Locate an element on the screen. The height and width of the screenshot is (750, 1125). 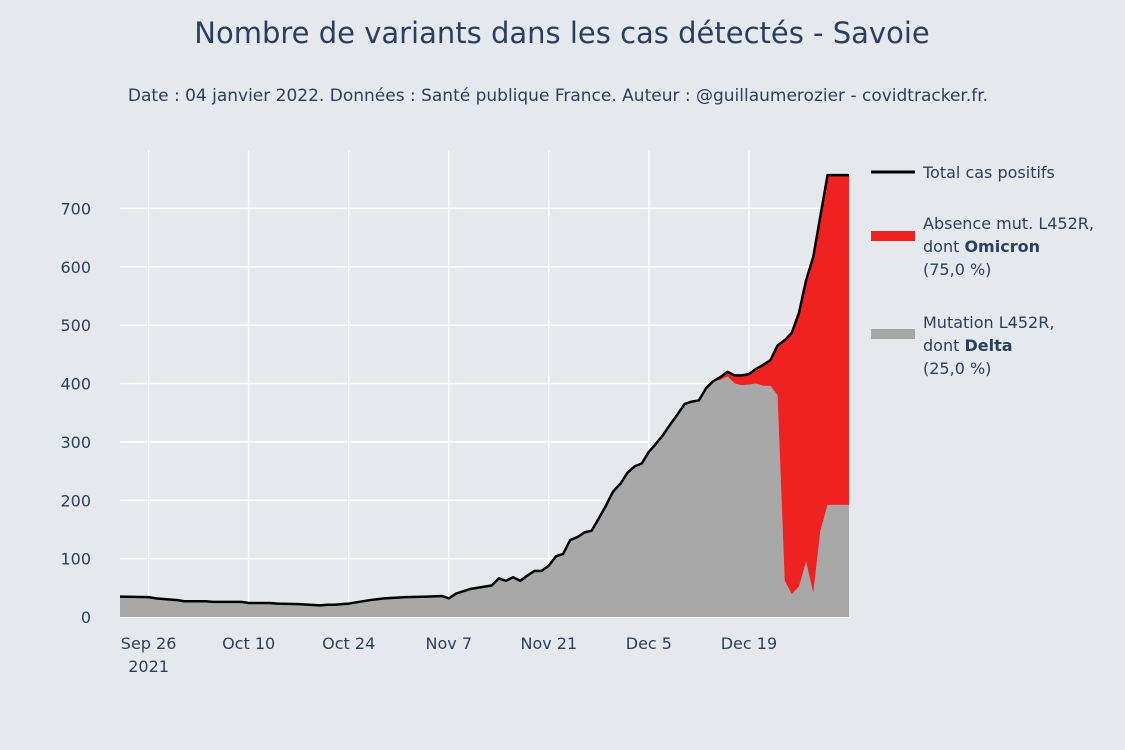
legend-label-omicron-line3: (75,0 %) is located at coordinates (957, 269).